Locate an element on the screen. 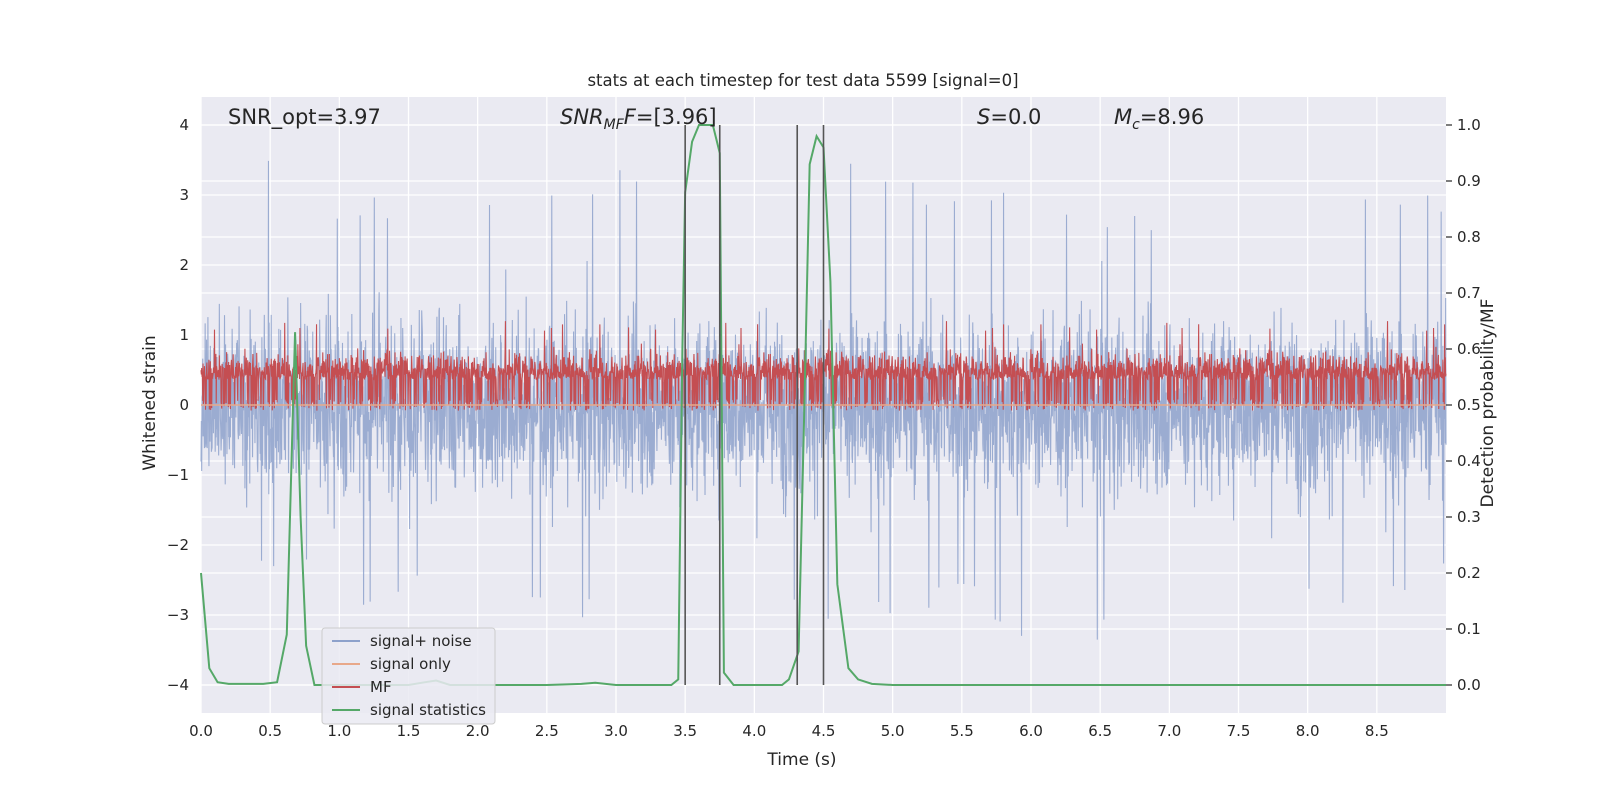 The height and width of the screenshot is (800, 1600). y-axis-label: Whitened strain is located at coordinates (150, 402).